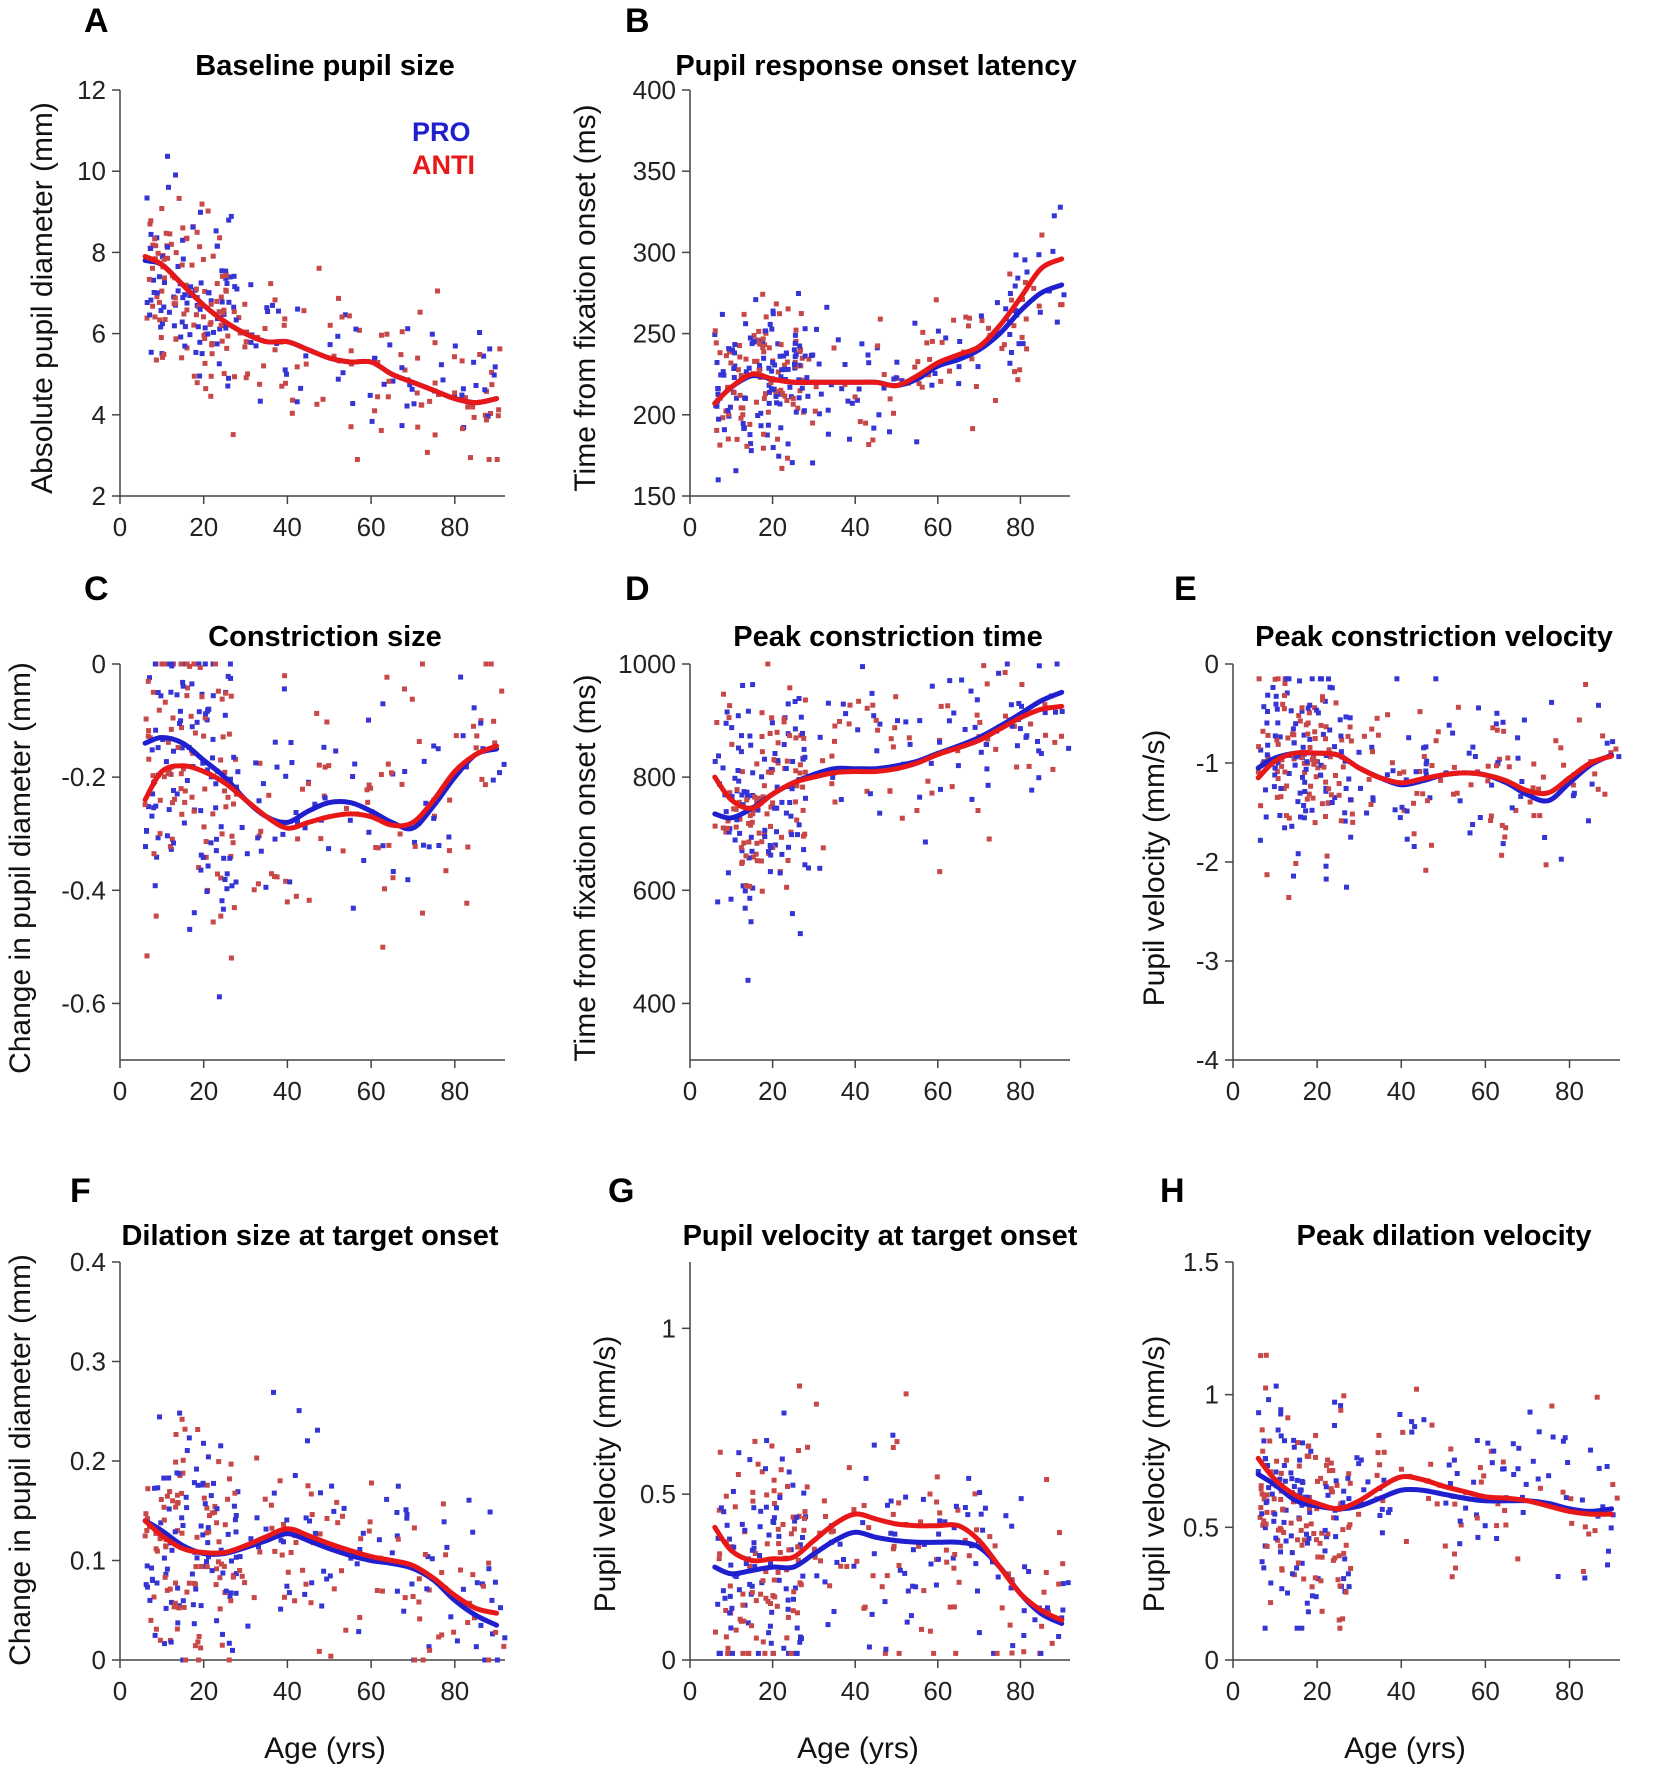 This screenshot has height=1769, width=1654. I want to click on x-tick-label: 80, so click(454, 527).